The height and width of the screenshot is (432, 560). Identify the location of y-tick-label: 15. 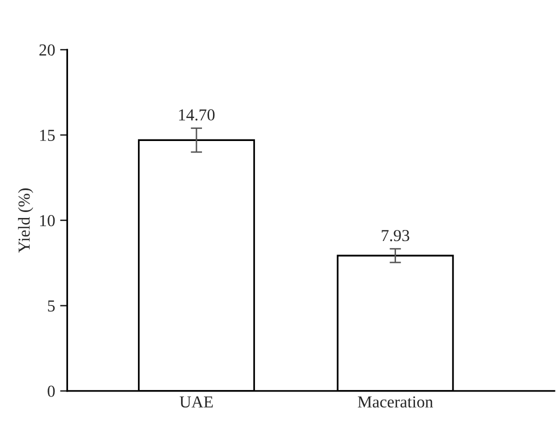
(47, 135).